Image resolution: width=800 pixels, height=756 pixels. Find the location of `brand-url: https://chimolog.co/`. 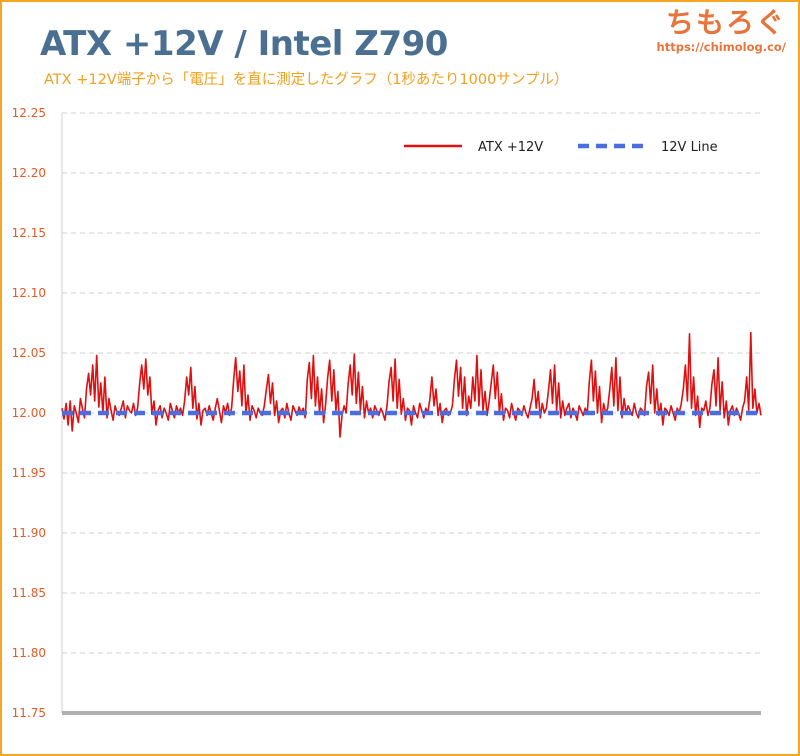

brand-url: https://chimolog.co/ is located at coordinates (721, 47).